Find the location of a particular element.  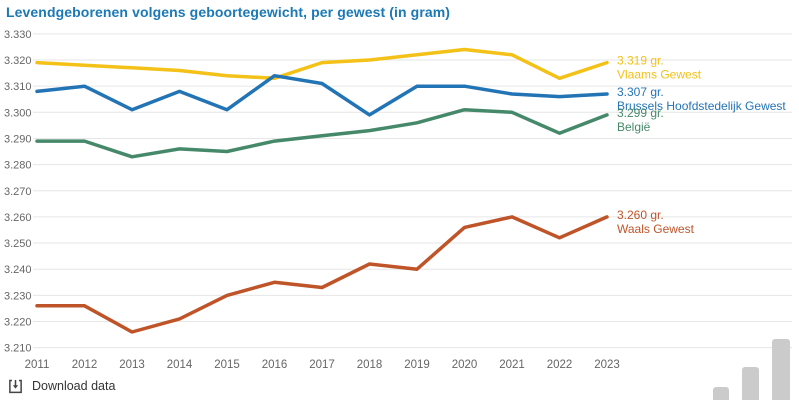

y-tick-label: 3.320 is located at coordinates (18, 61).